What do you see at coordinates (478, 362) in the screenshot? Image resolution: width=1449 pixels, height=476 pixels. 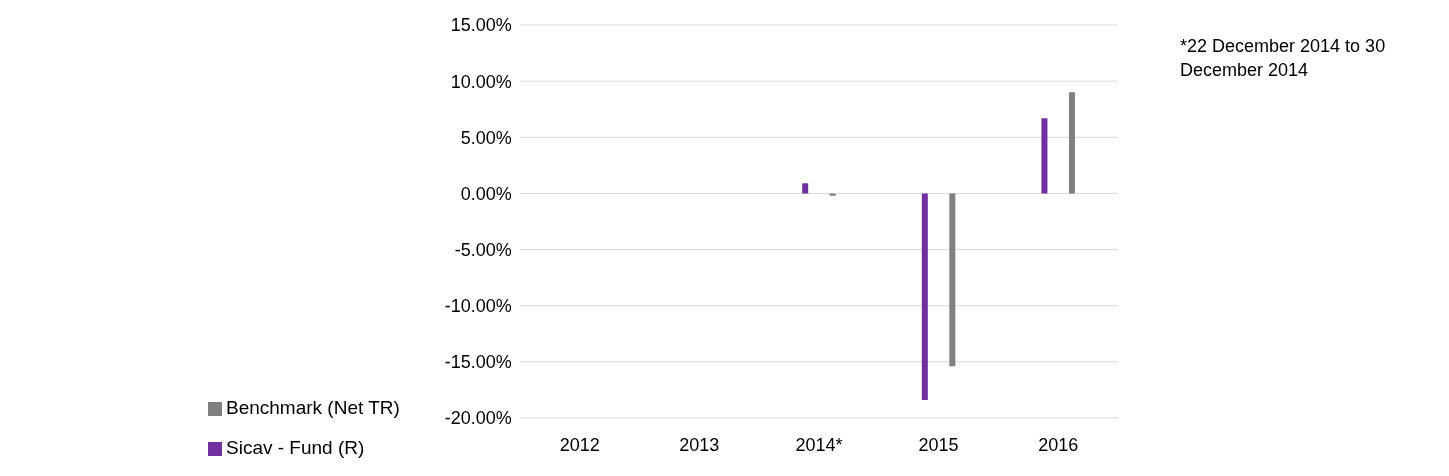 I see `y-tick-label: -15.00%` at bounding box center [478, 362].